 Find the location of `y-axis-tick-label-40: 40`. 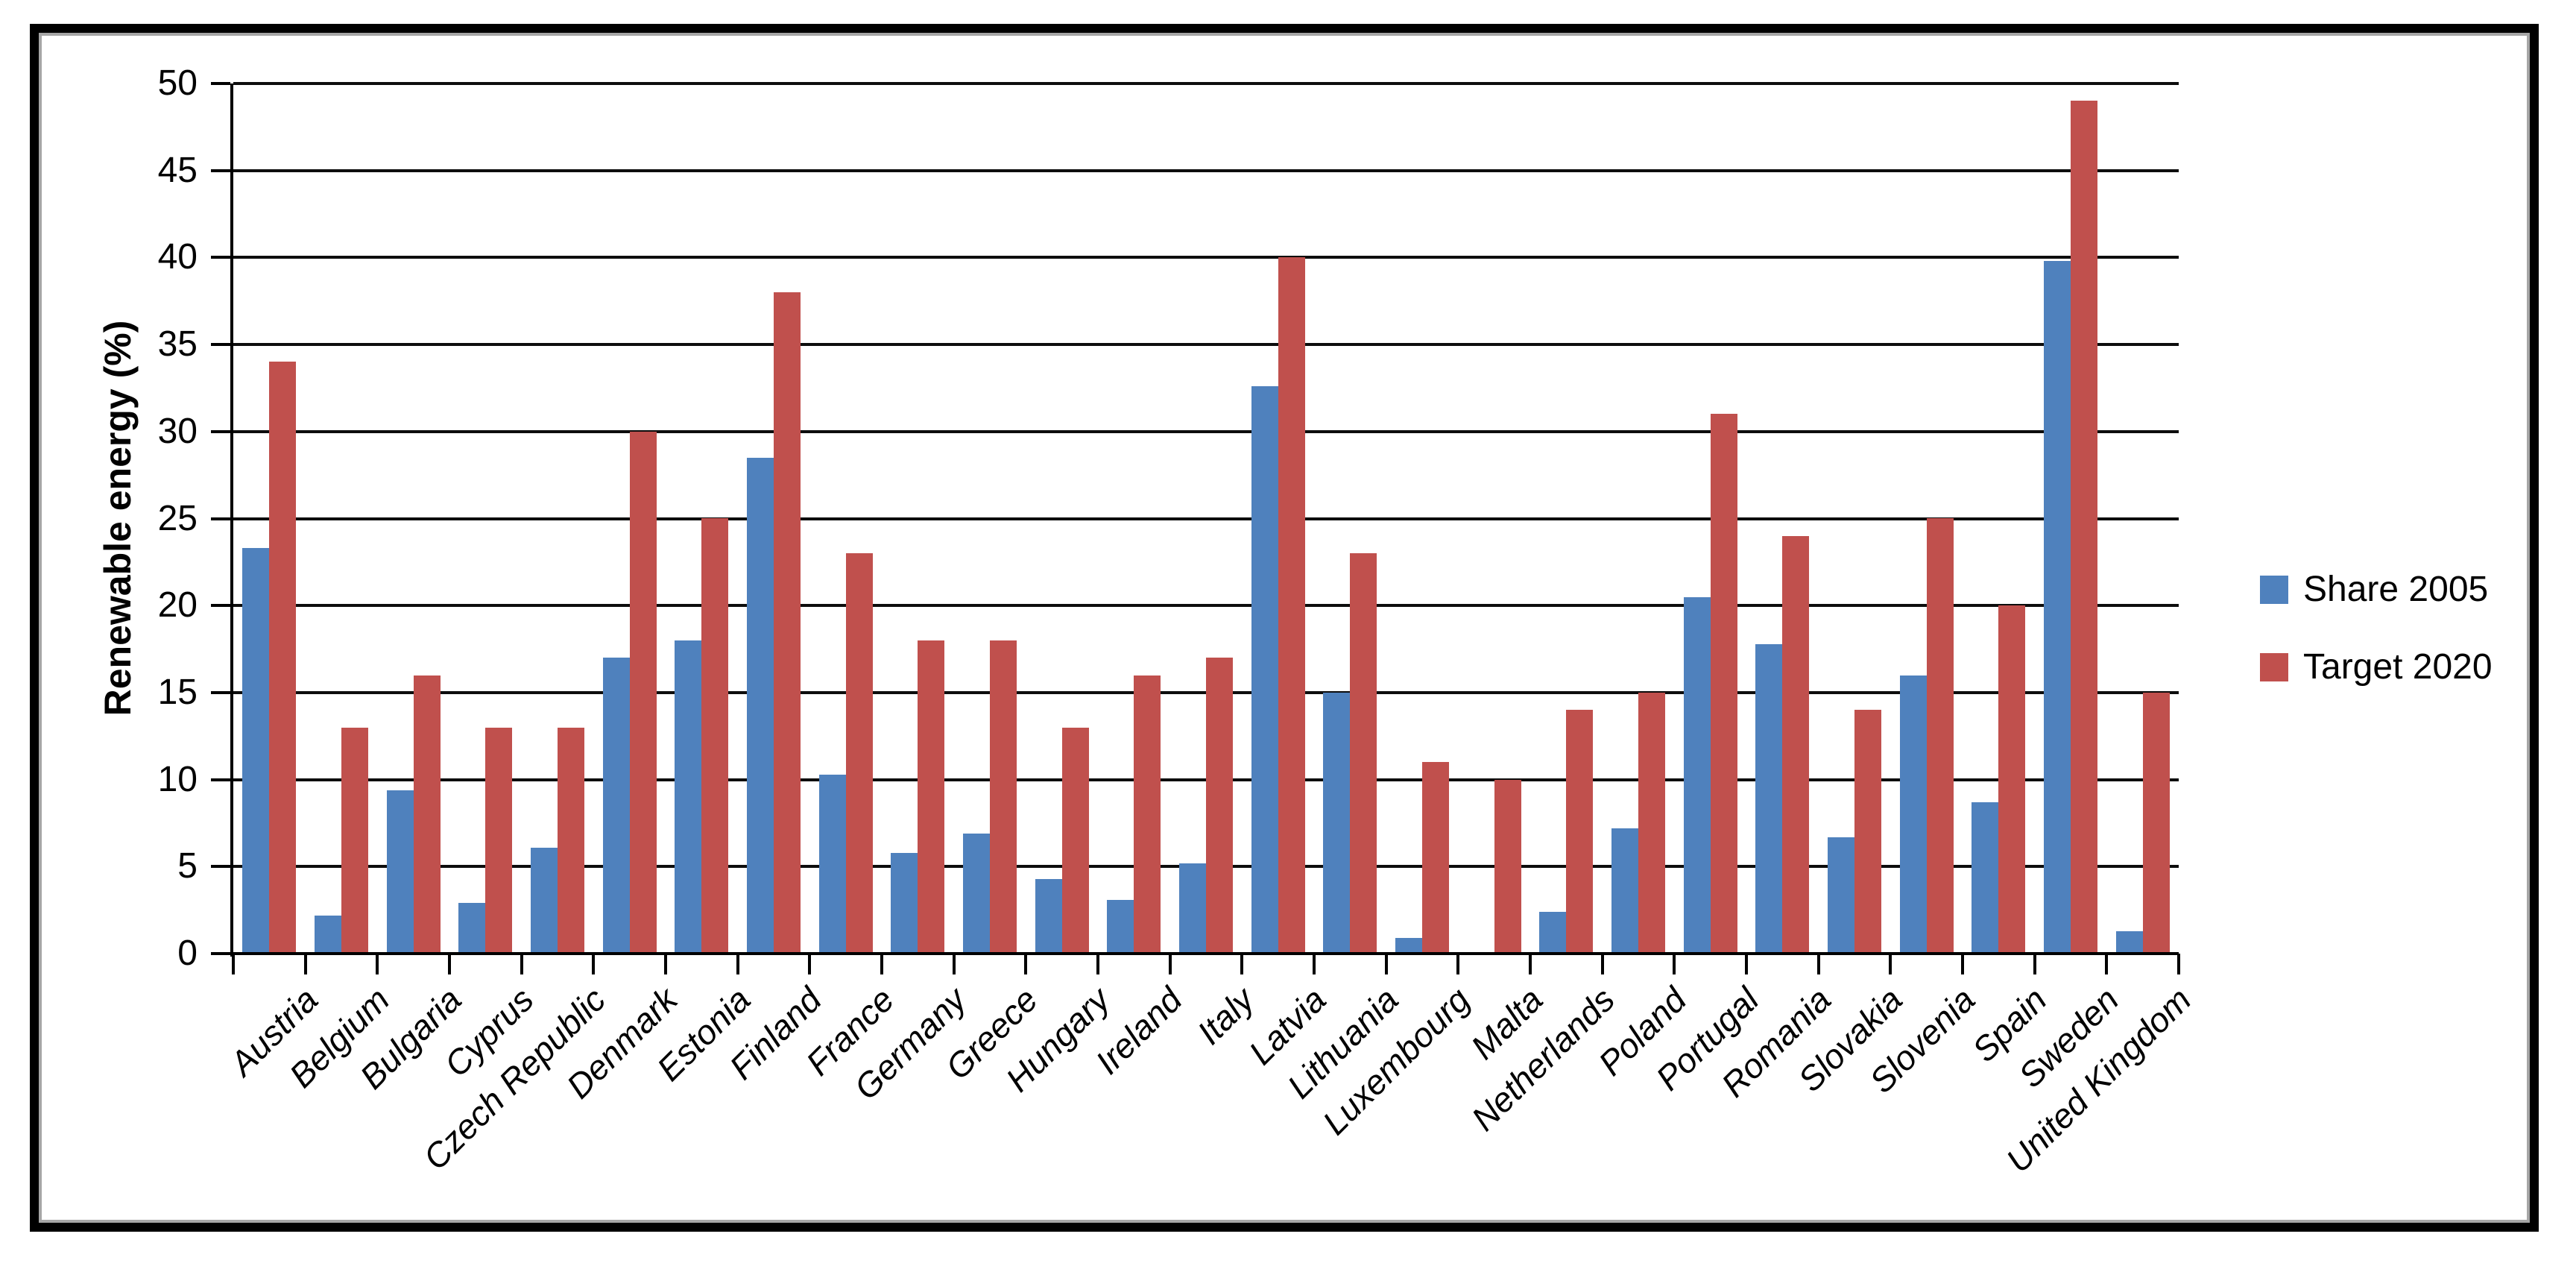

y-axis-tick-label-40: 40 is located at coordinates (177, 257).